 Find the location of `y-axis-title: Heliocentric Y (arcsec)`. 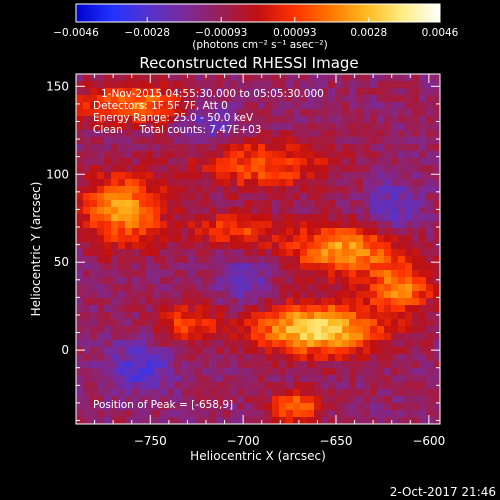

y-axis-title: Heliocentric Y (arcsec) is located at coordinates (36, 249).